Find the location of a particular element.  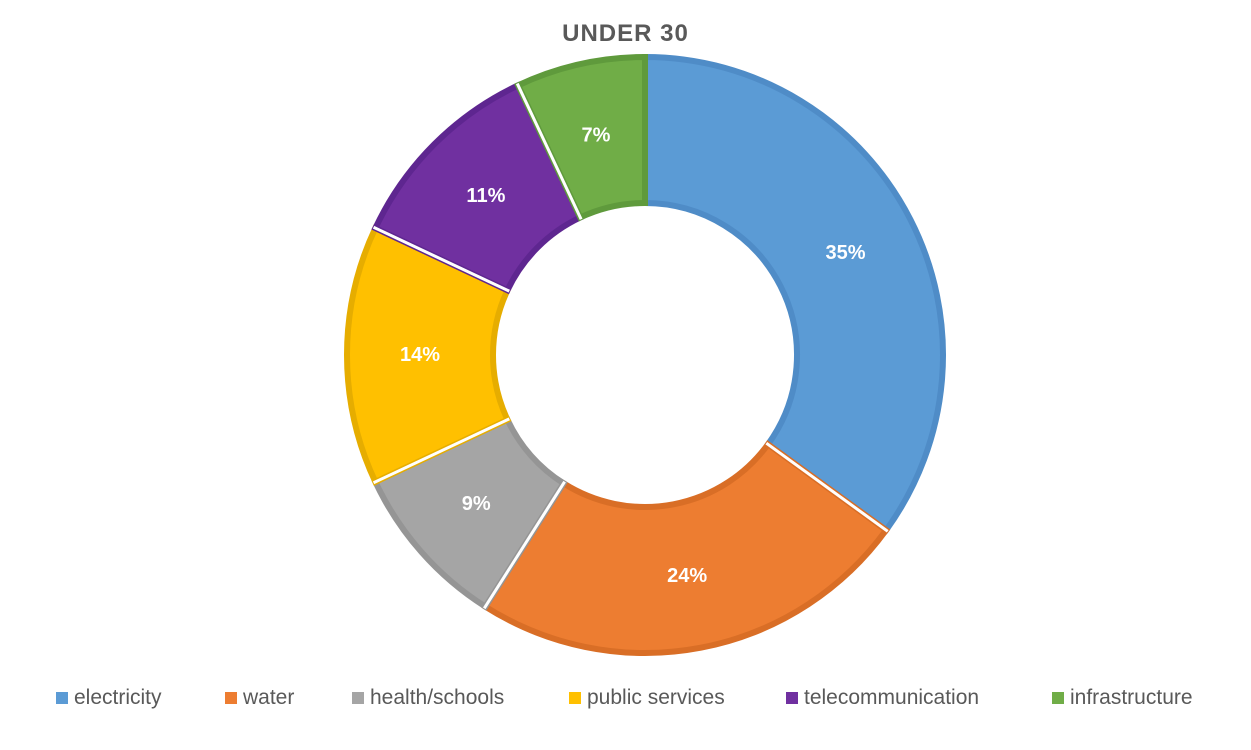

slice-public-services is located at coordinates (428, 355).